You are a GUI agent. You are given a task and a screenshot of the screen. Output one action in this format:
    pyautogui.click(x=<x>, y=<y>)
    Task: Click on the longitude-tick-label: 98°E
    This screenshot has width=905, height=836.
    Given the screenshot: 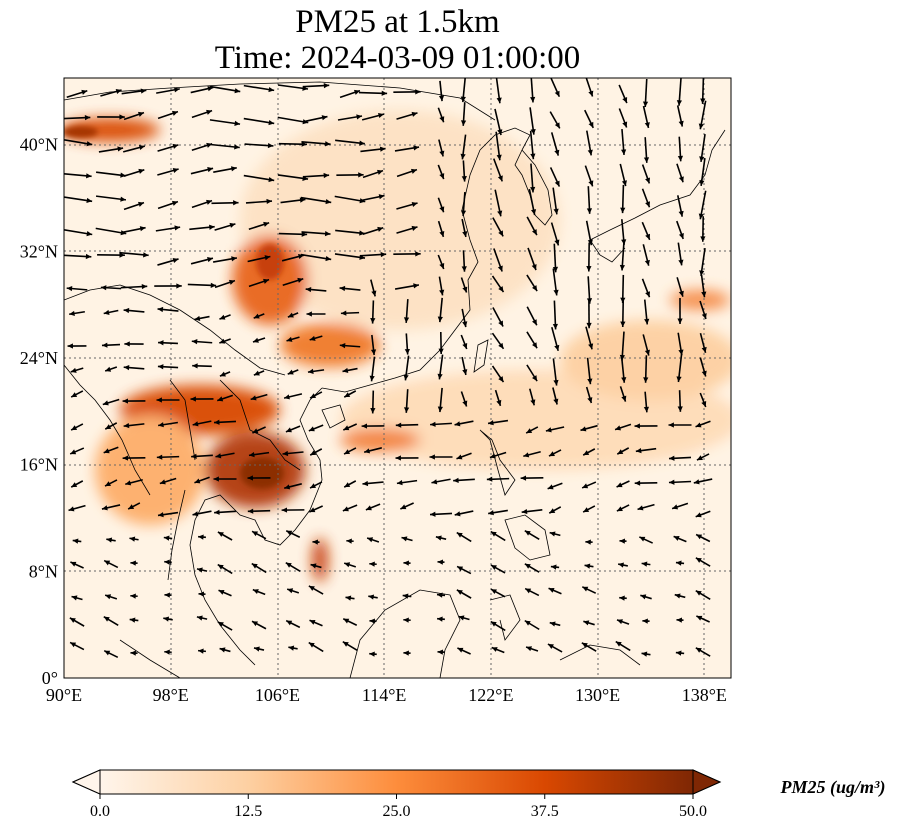 What is the action you would take?
    pyautogui.click(x=171, y=695)
    